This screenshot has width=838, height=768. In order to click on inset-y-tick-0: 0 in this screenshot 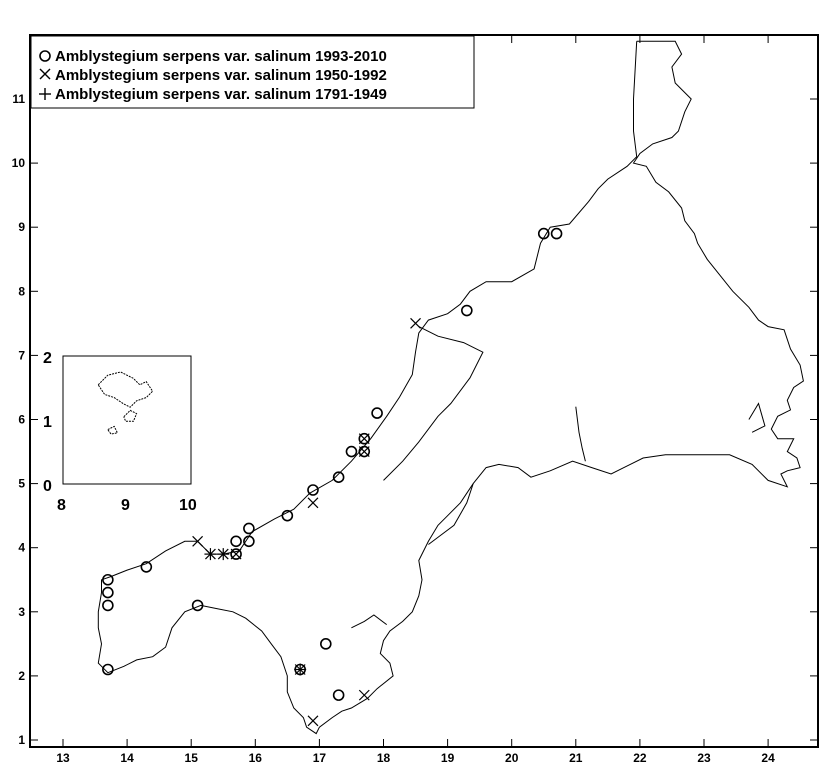, I will do `click(47, 486)`.